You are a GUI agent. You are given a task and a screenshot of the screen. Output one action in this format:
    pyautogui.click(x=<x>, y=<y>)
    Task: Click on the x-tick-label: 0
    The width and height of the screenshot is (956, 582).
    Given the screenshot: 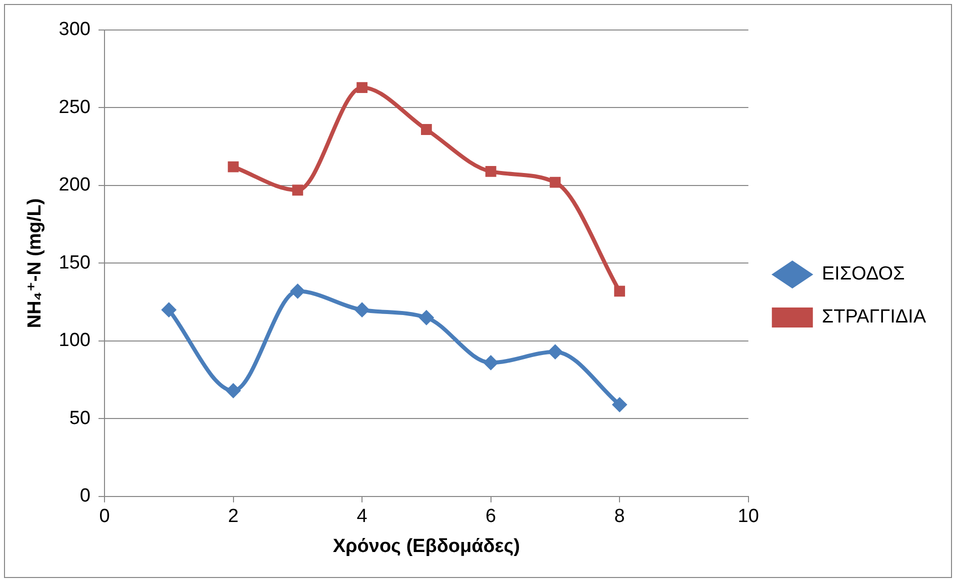 What is the action you would take?
    pyautogui.click(x=104, y=517)
    